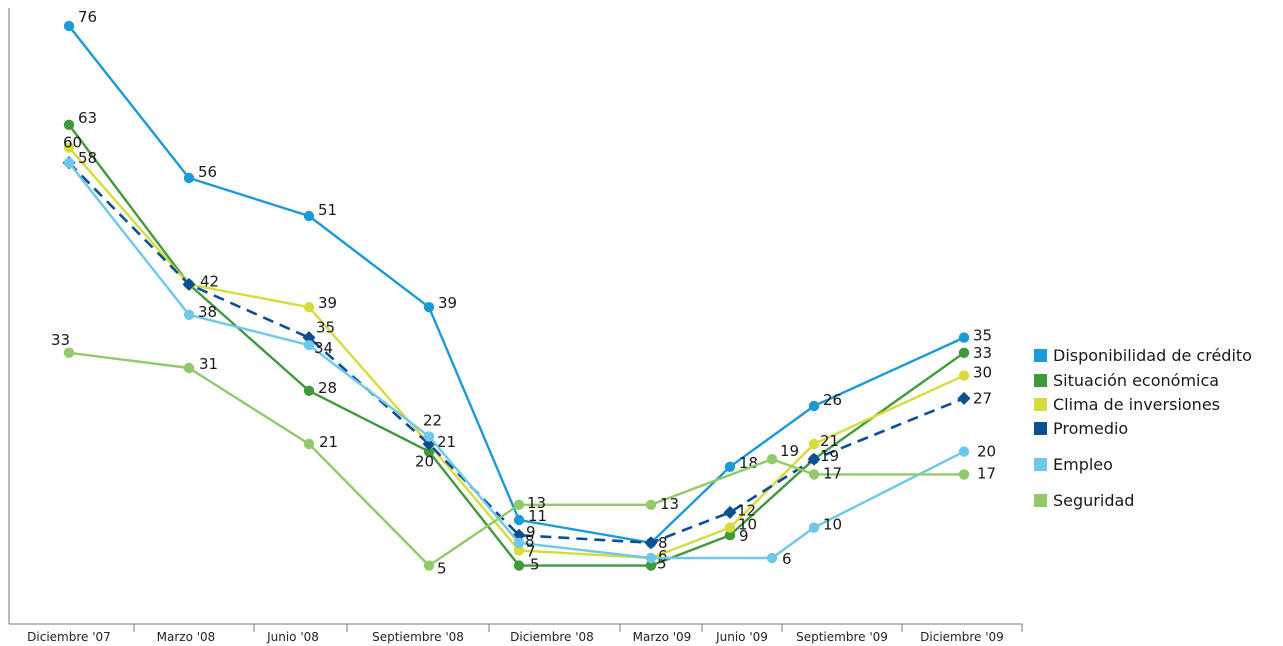 The height and width of the screenshot is (646, 1283). I want to click on legend-item-situacion-economica: Situación económica, so click(1126, 380).